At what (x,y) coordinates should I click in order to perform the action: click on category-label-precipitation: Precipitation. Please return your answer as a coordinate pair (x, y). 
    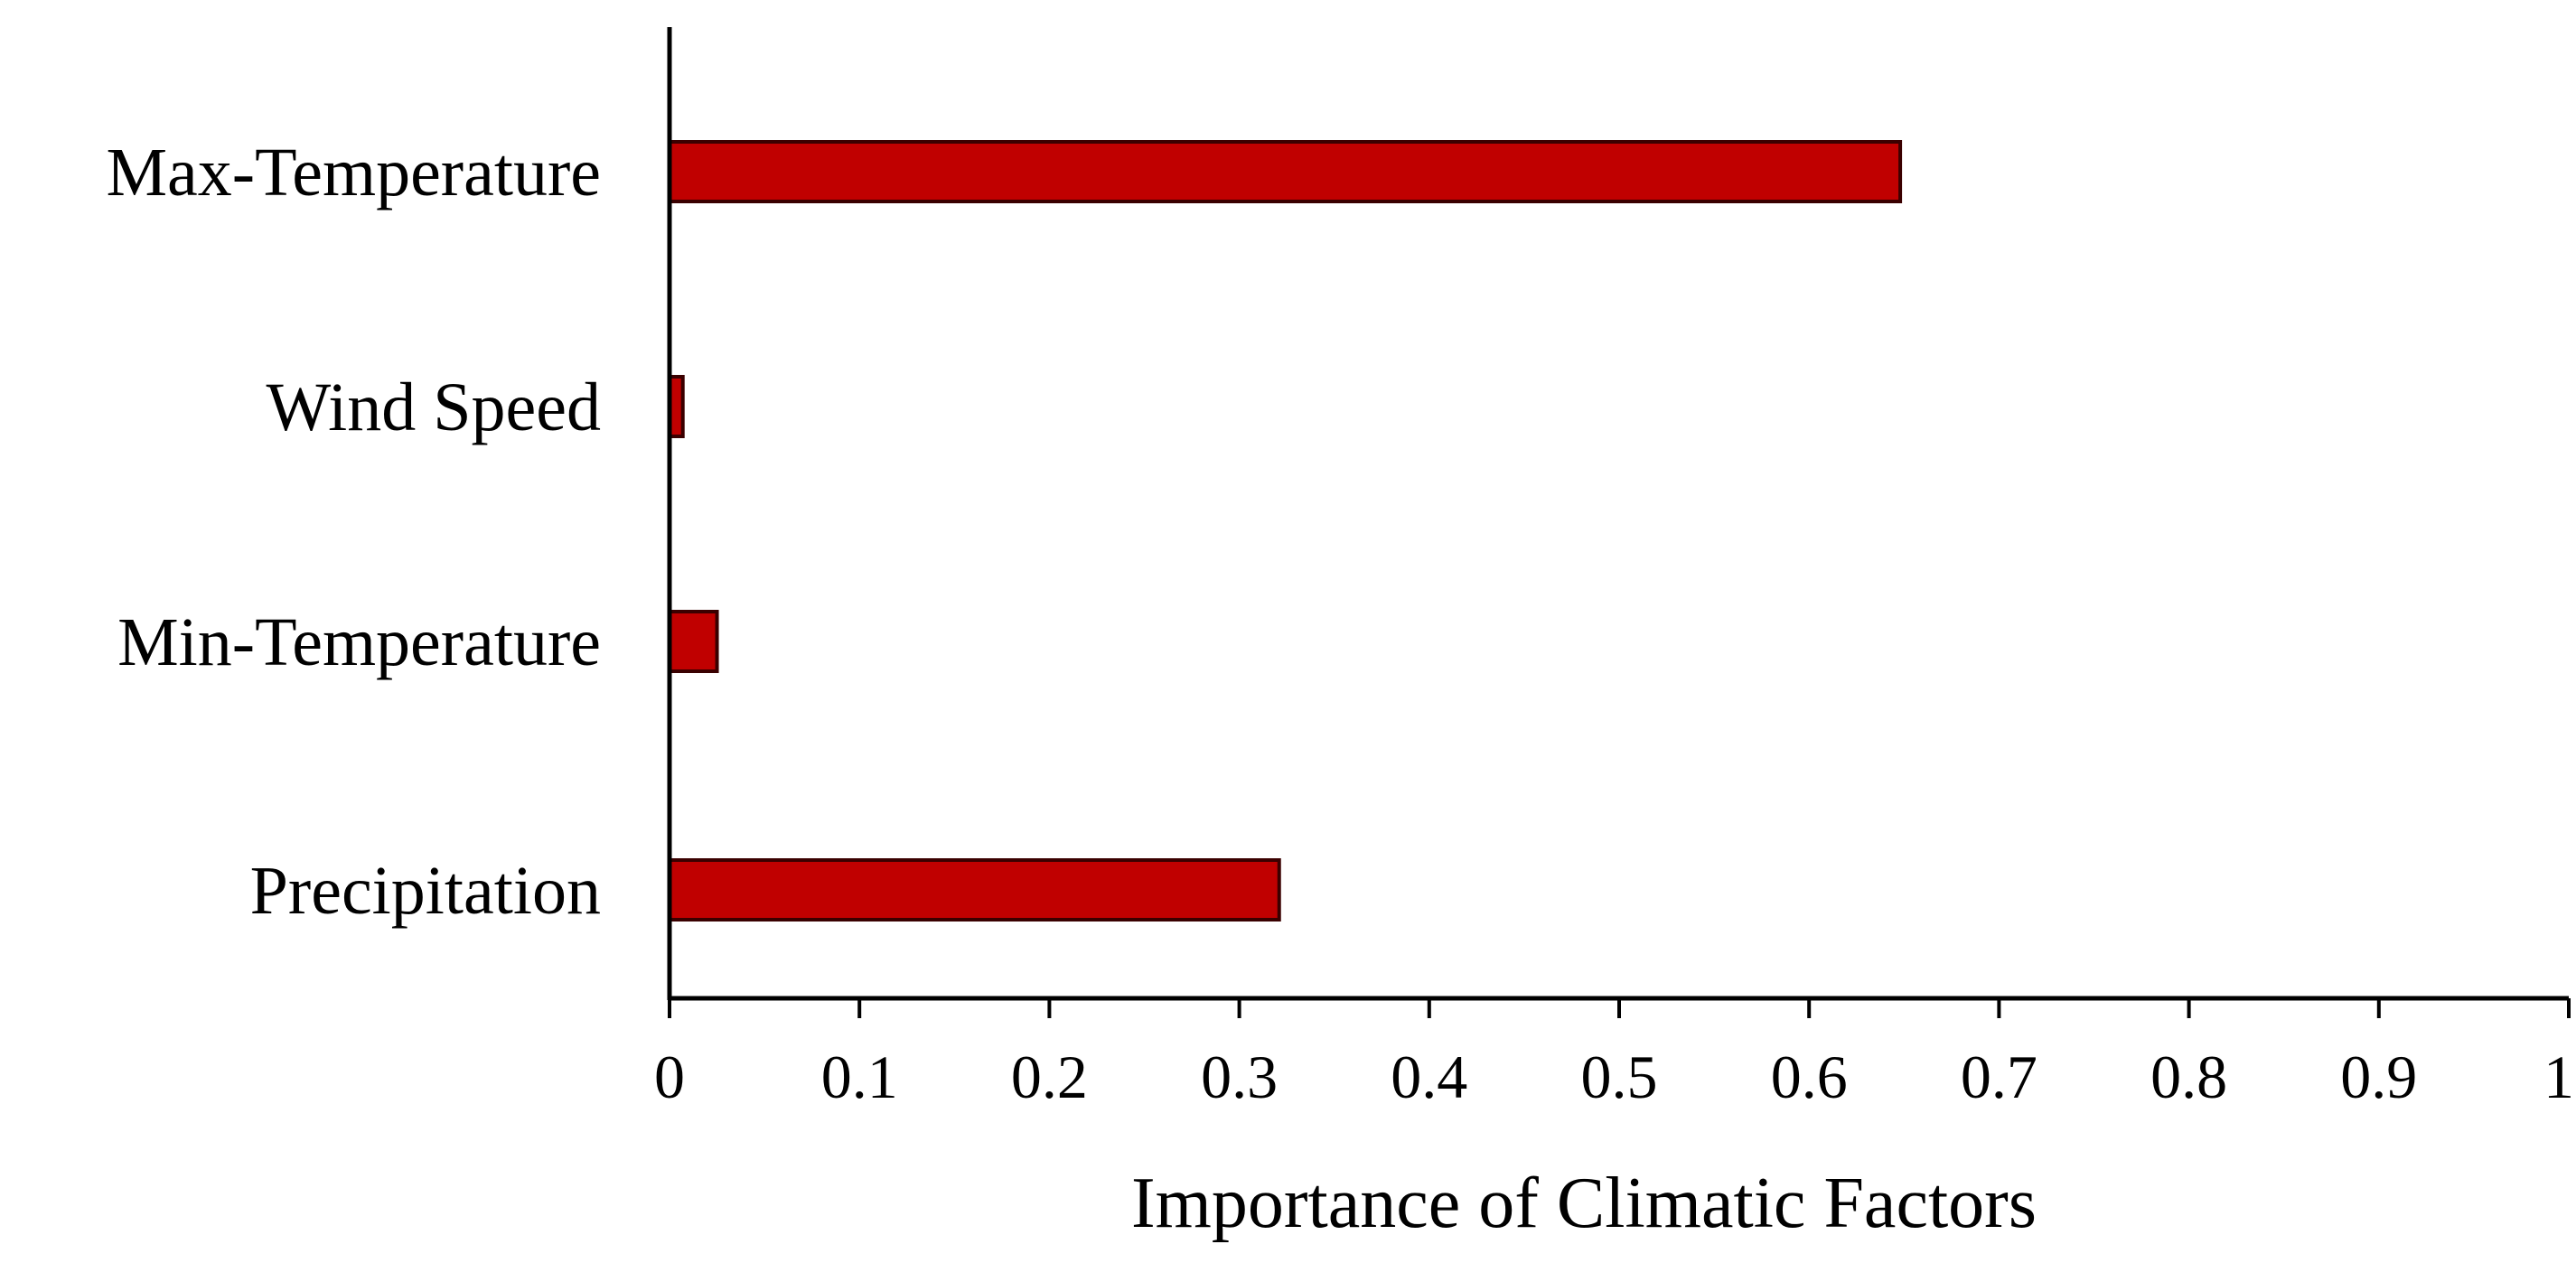
    Looking at the image, I should click on (425, 891).